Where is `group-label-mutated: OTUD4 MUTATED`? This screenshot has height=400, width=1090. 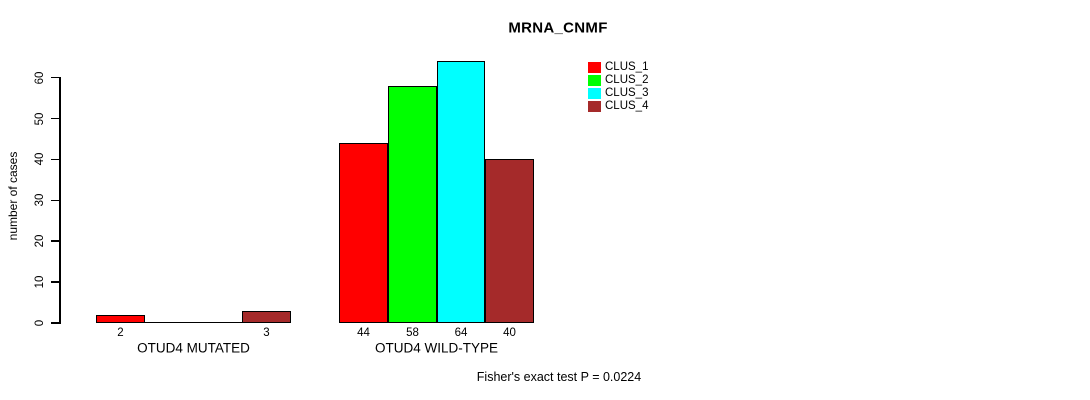
group-label-mutated: OTUD4 MUTATED is located at coordinates (193, 347).